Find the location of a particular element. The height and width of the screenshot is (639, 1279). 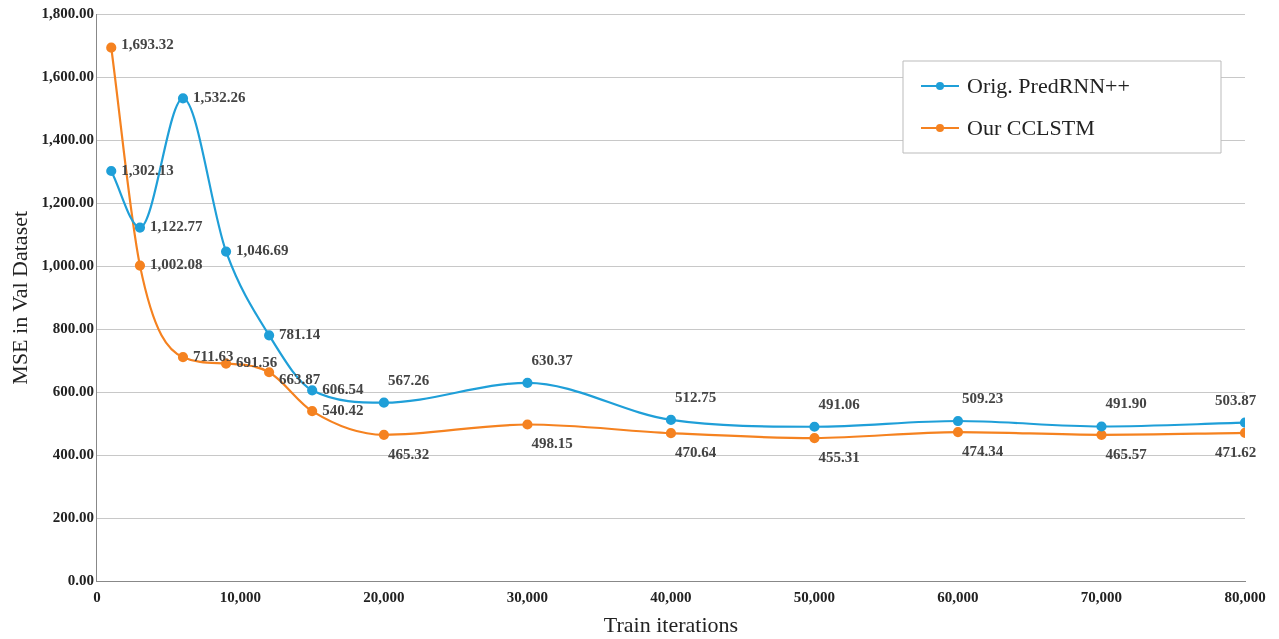

data-label: 711.63 is located at coordinates (213, 356).